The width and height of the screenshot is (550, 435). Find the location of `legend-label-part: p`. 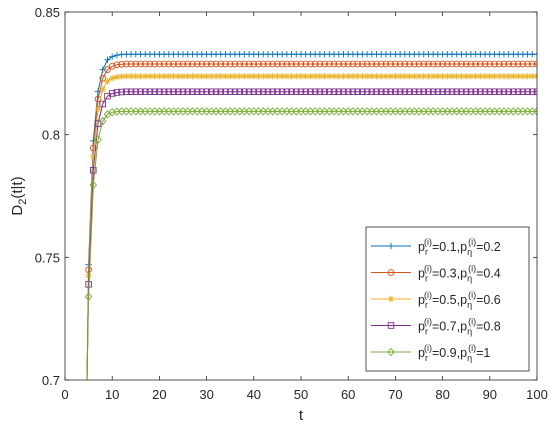

legend-label-part: p is located at coordinates (421, 247).